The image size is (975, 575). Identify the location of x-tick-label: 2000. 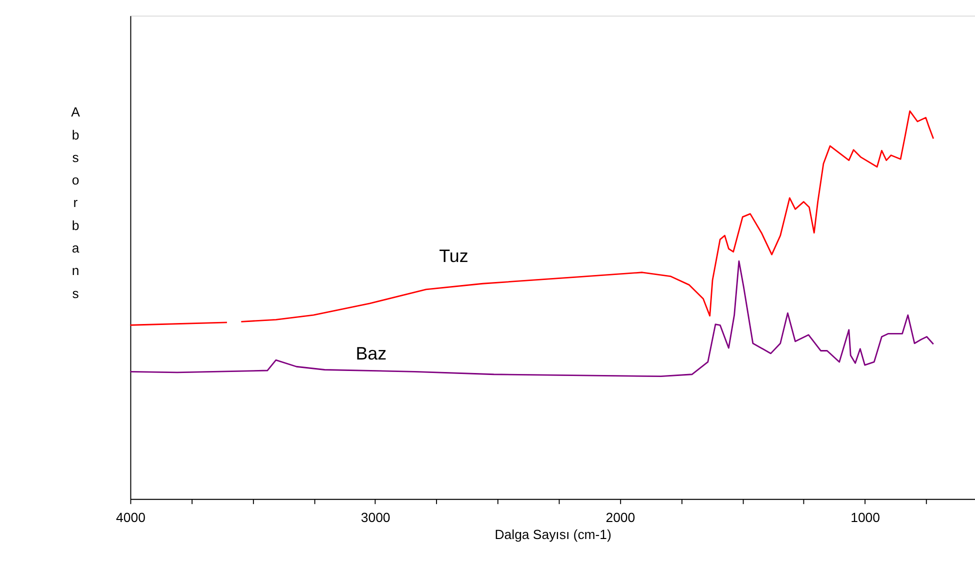
(621, 518).